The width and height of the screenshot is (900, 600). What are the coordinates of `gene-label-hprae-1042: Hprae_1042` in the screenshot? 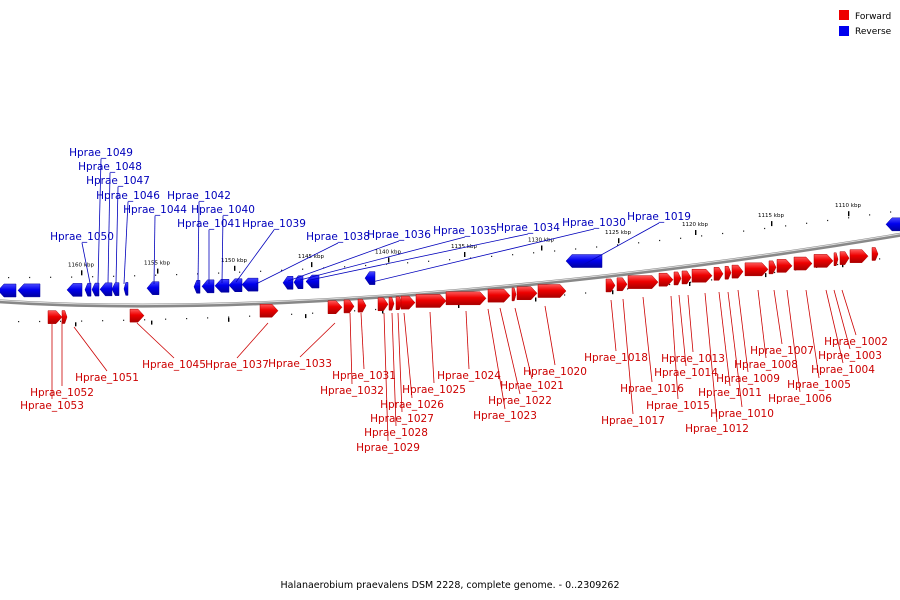 It's located at (199, 196).